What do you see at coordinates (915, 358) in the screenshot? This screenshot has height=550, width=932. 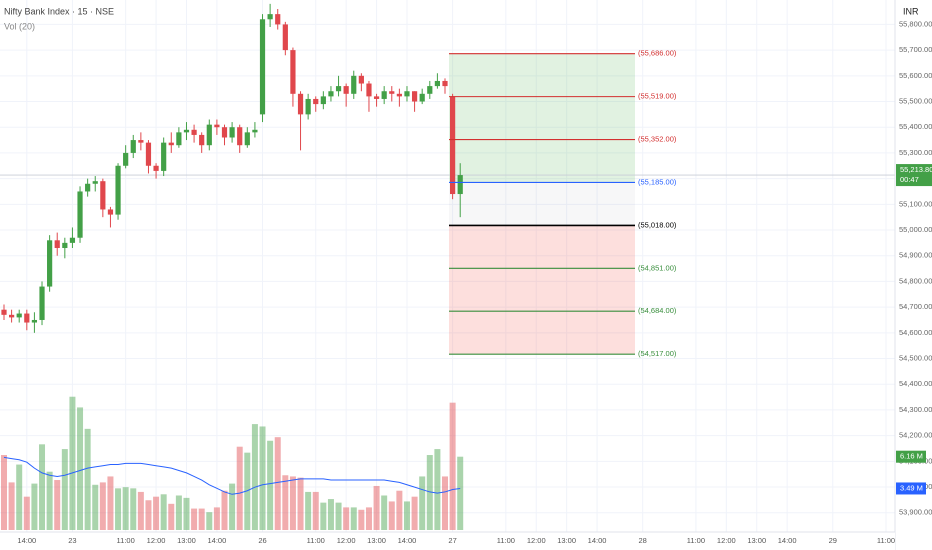 I see `y-tick-label: 54,500.00` at bounding box center [915, 358].